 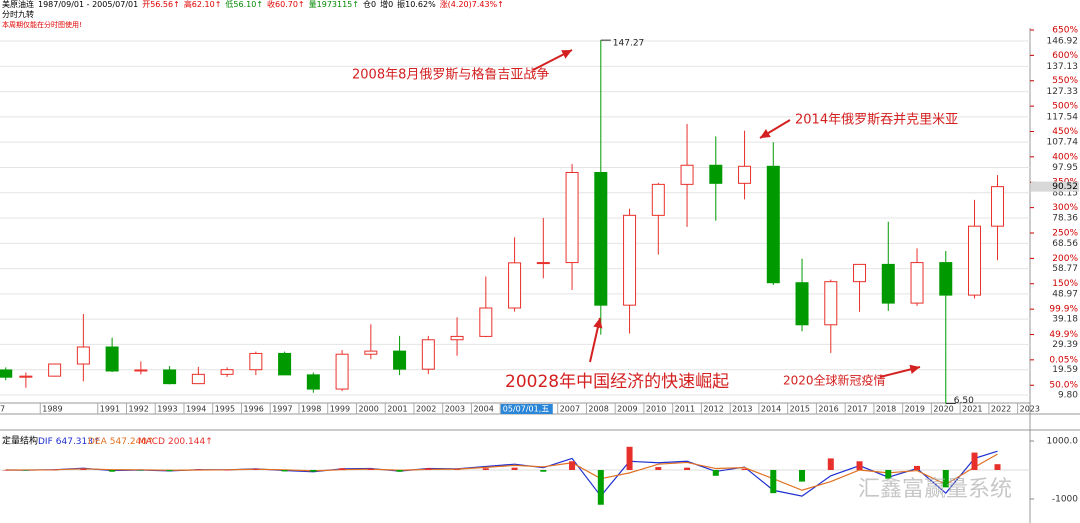 What do you see at coordinates (1063, 442) in the screenshot?
I see `y-tick-label: 1000.0` at bounding box center [1063, 442].